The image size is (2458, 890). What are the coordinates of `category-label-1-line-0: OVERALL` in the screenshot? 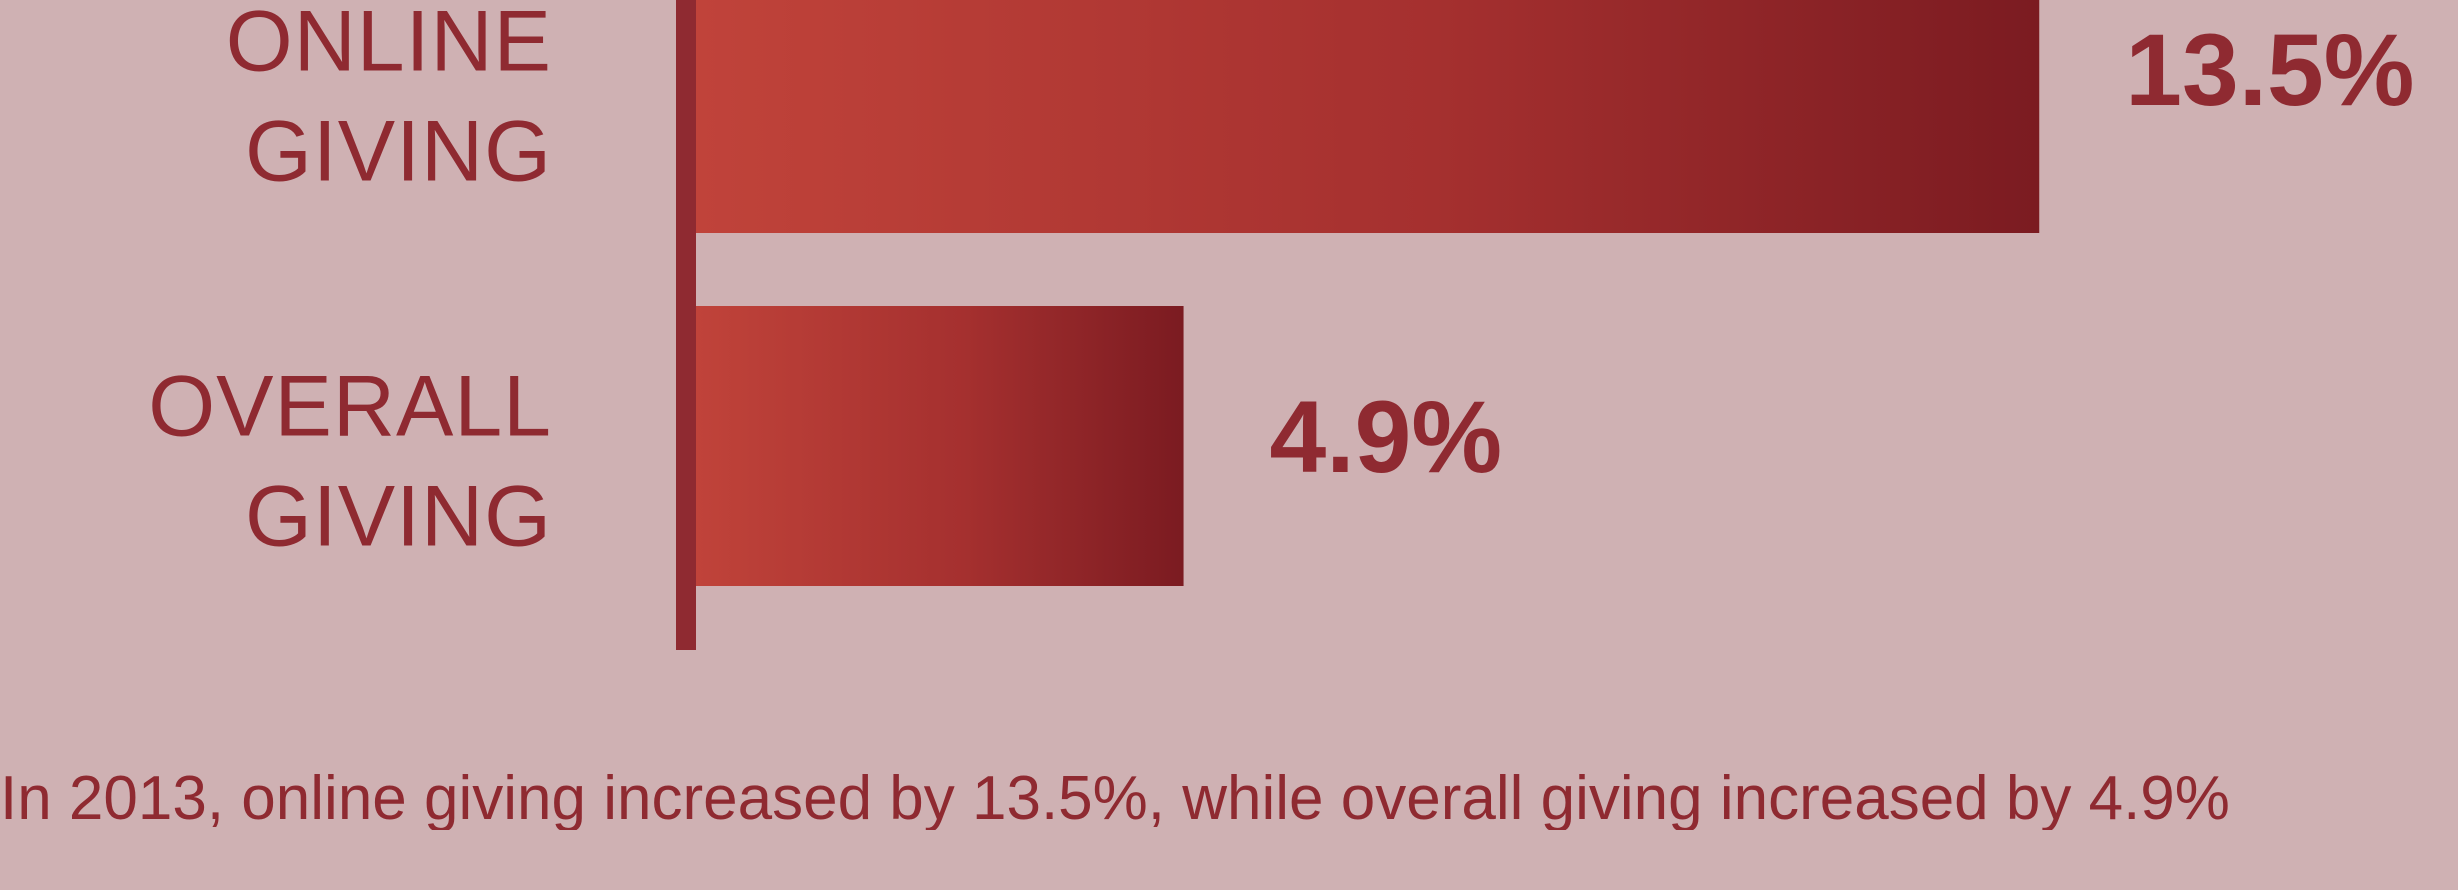 It's located at (350, 407).